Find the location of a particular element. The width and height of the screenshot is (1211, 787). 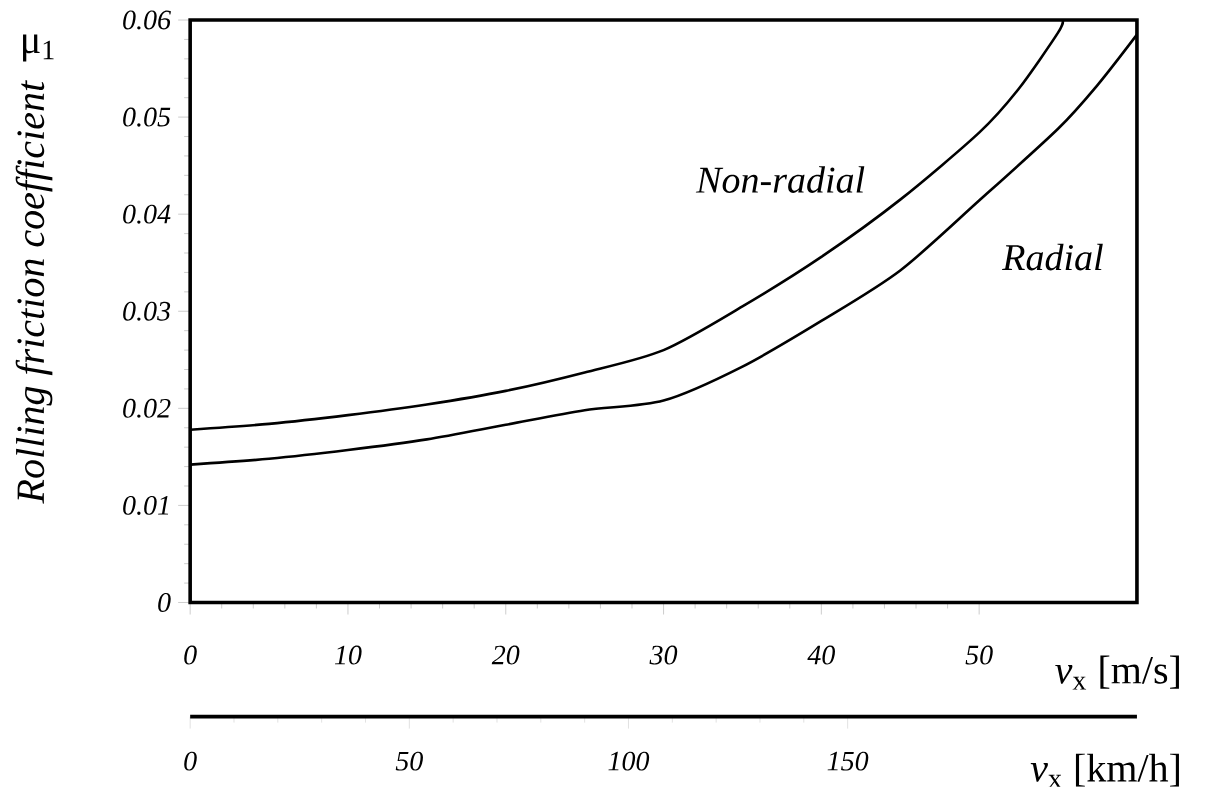

x2-tick-label: 50 is located at coordinates (409, 761).